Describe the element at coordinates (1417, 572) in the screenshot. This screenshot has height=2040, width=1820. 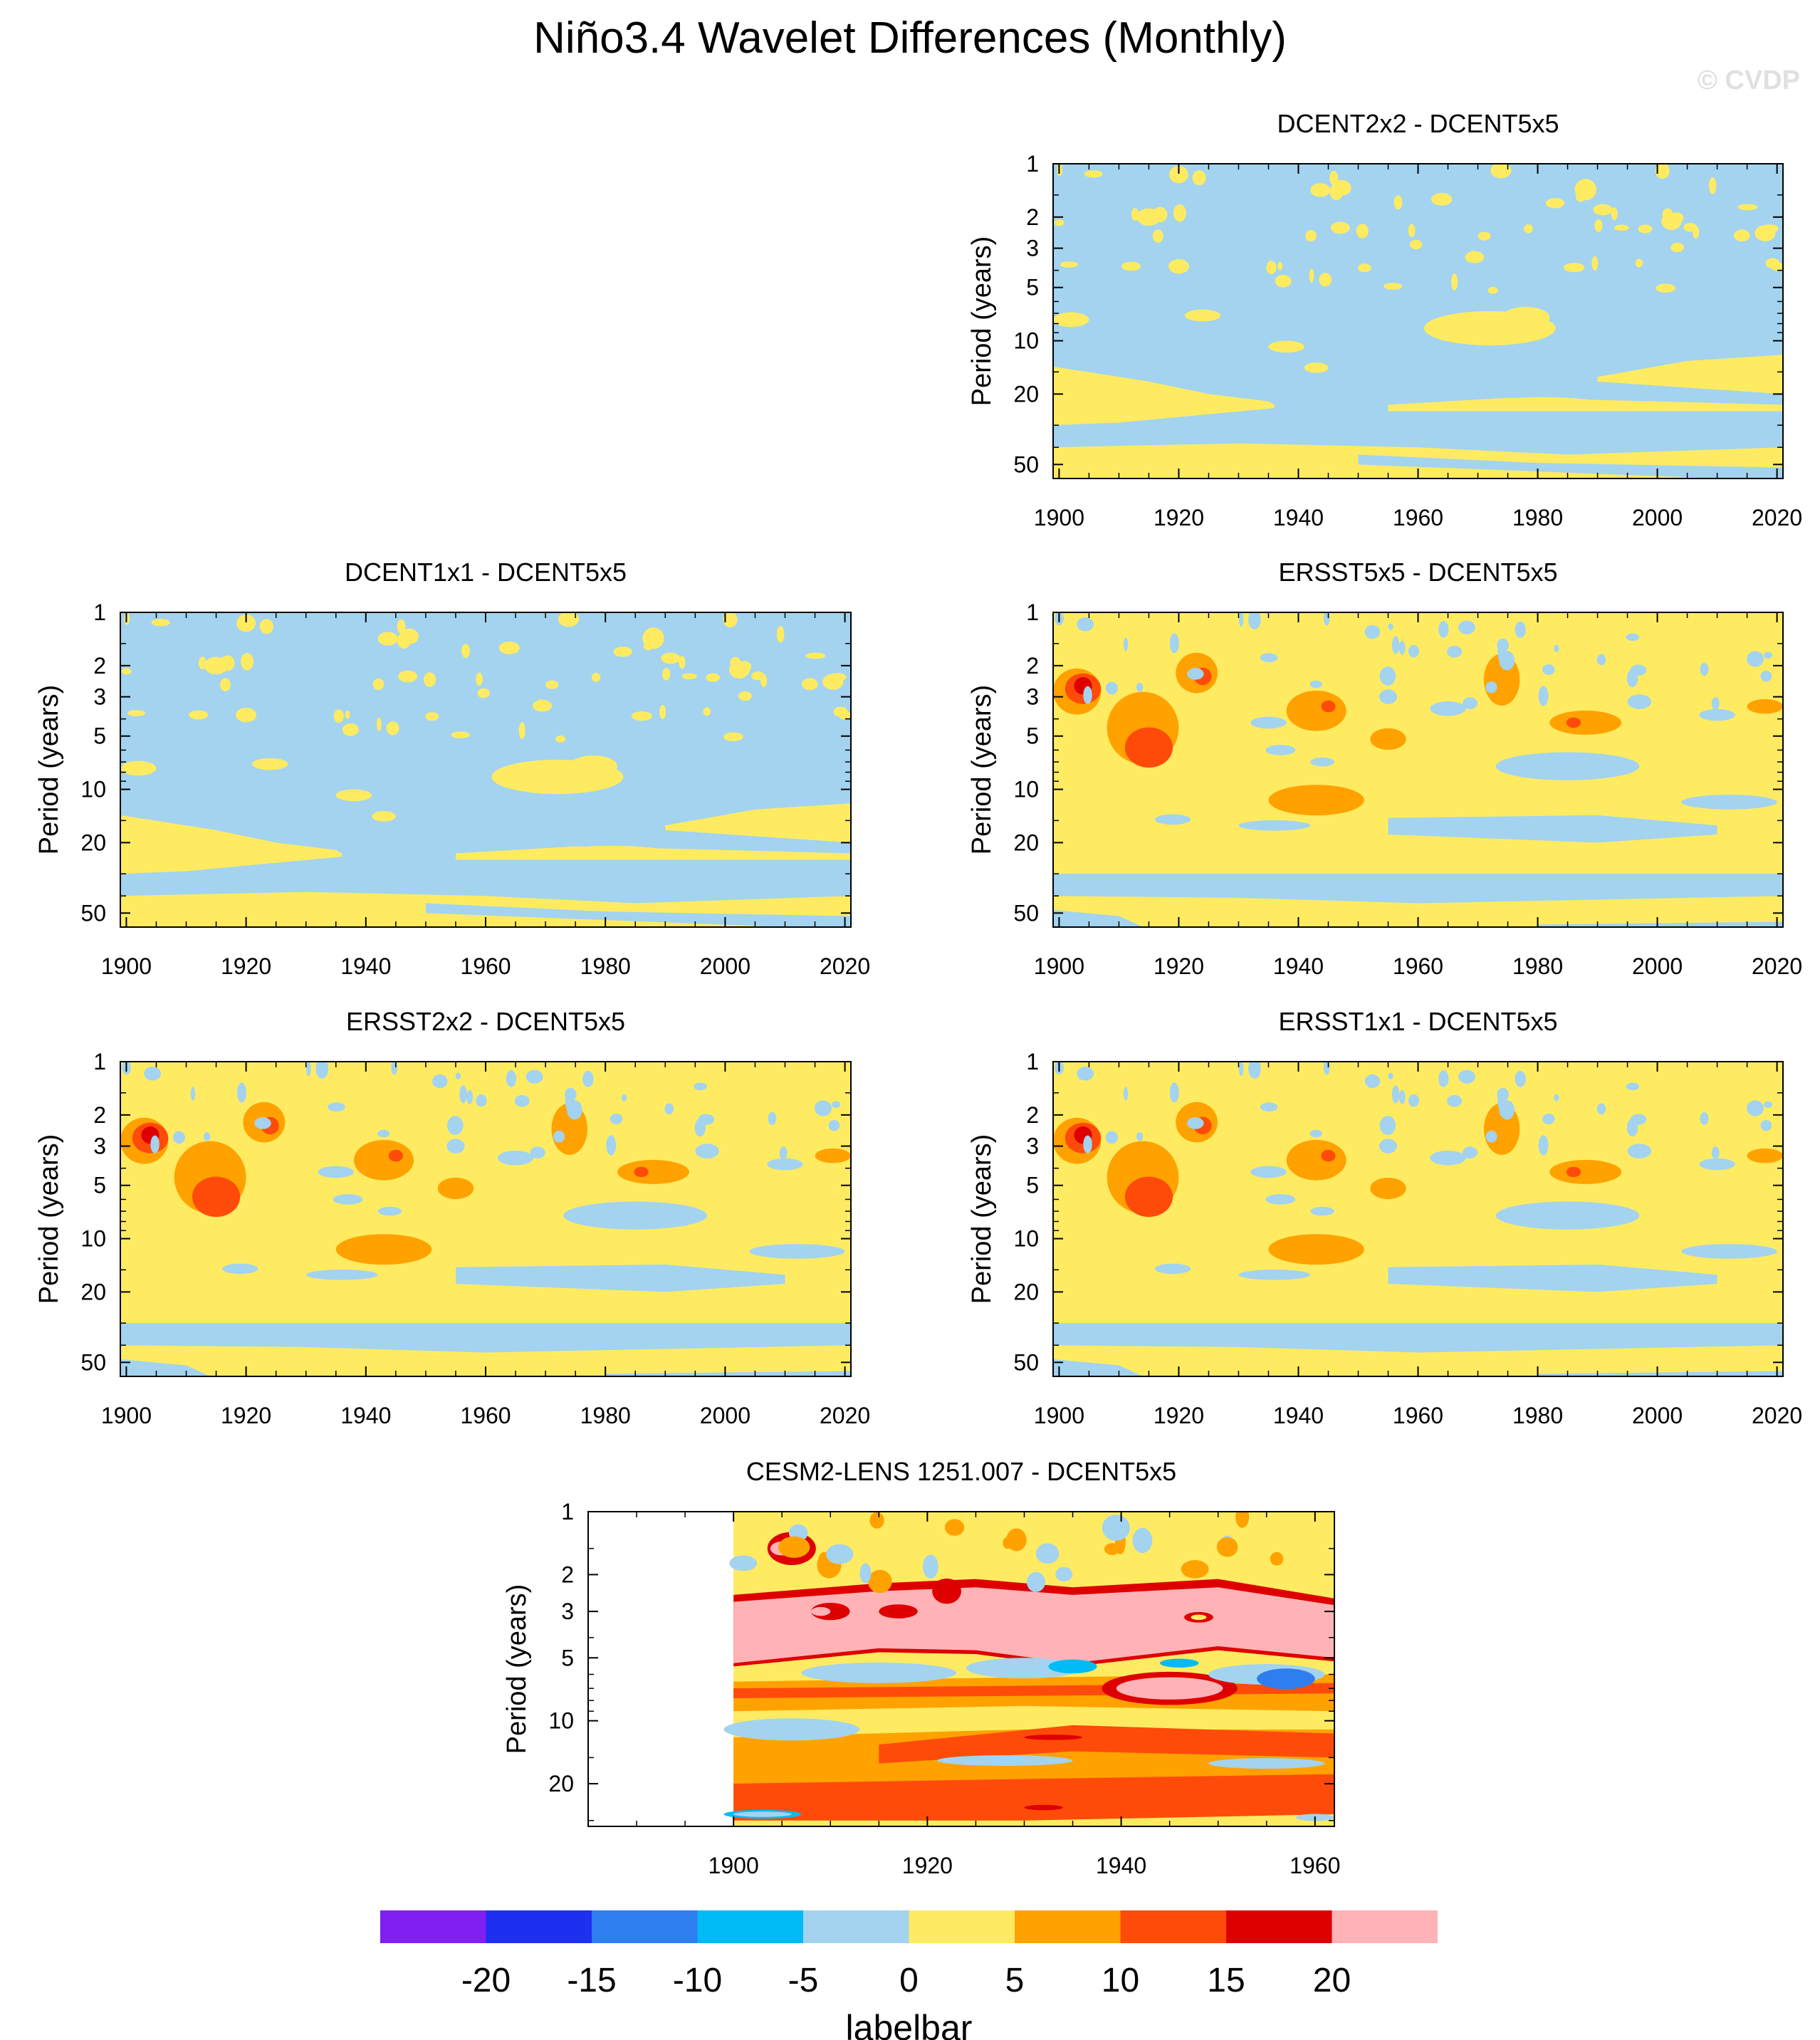
I see `panel-title: ERSST5x5 - DCENT5x5` at that location.